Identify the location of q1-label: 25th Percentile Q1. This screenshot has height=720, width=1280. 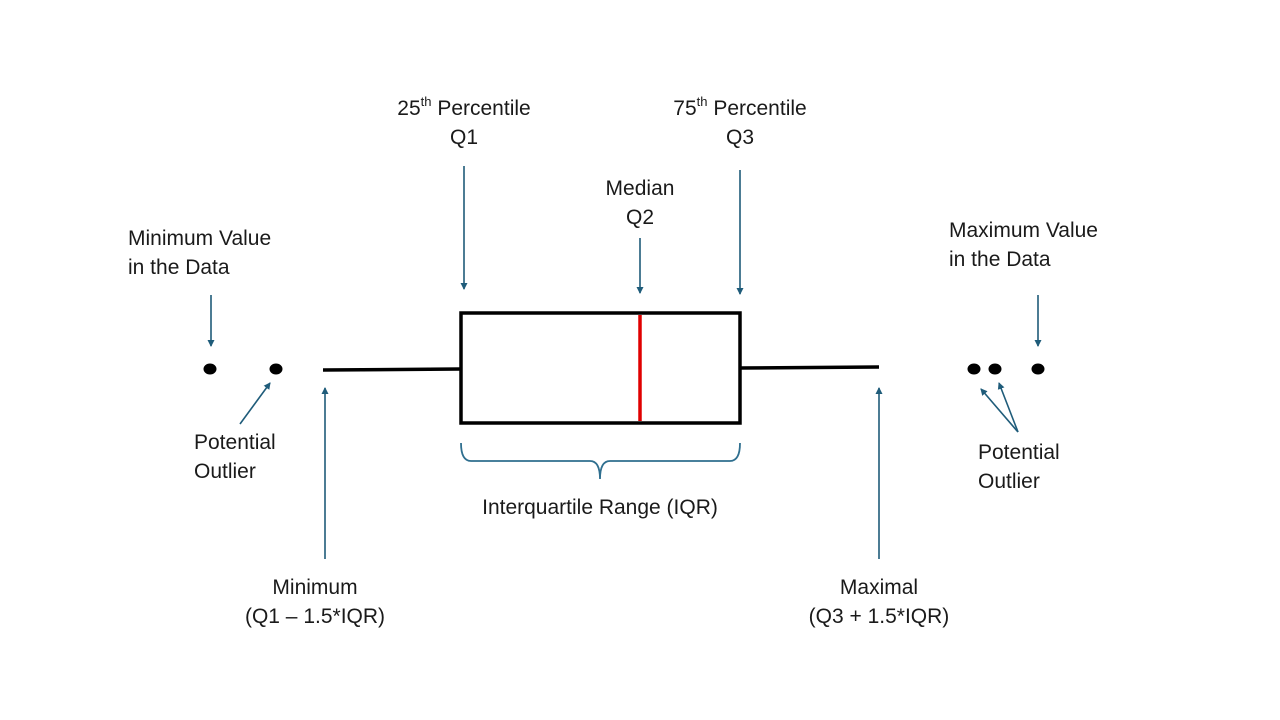
(464, 123).